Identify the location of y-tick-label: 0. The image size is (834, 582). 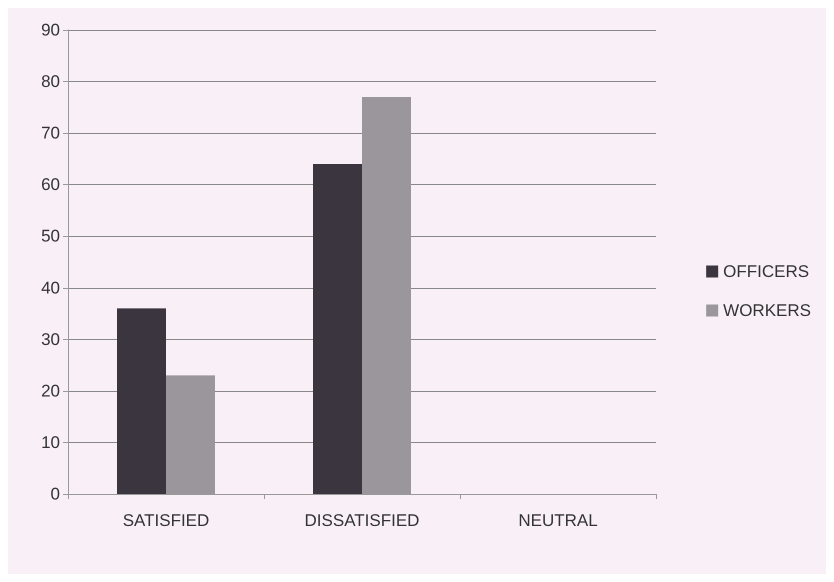
(55, 494).